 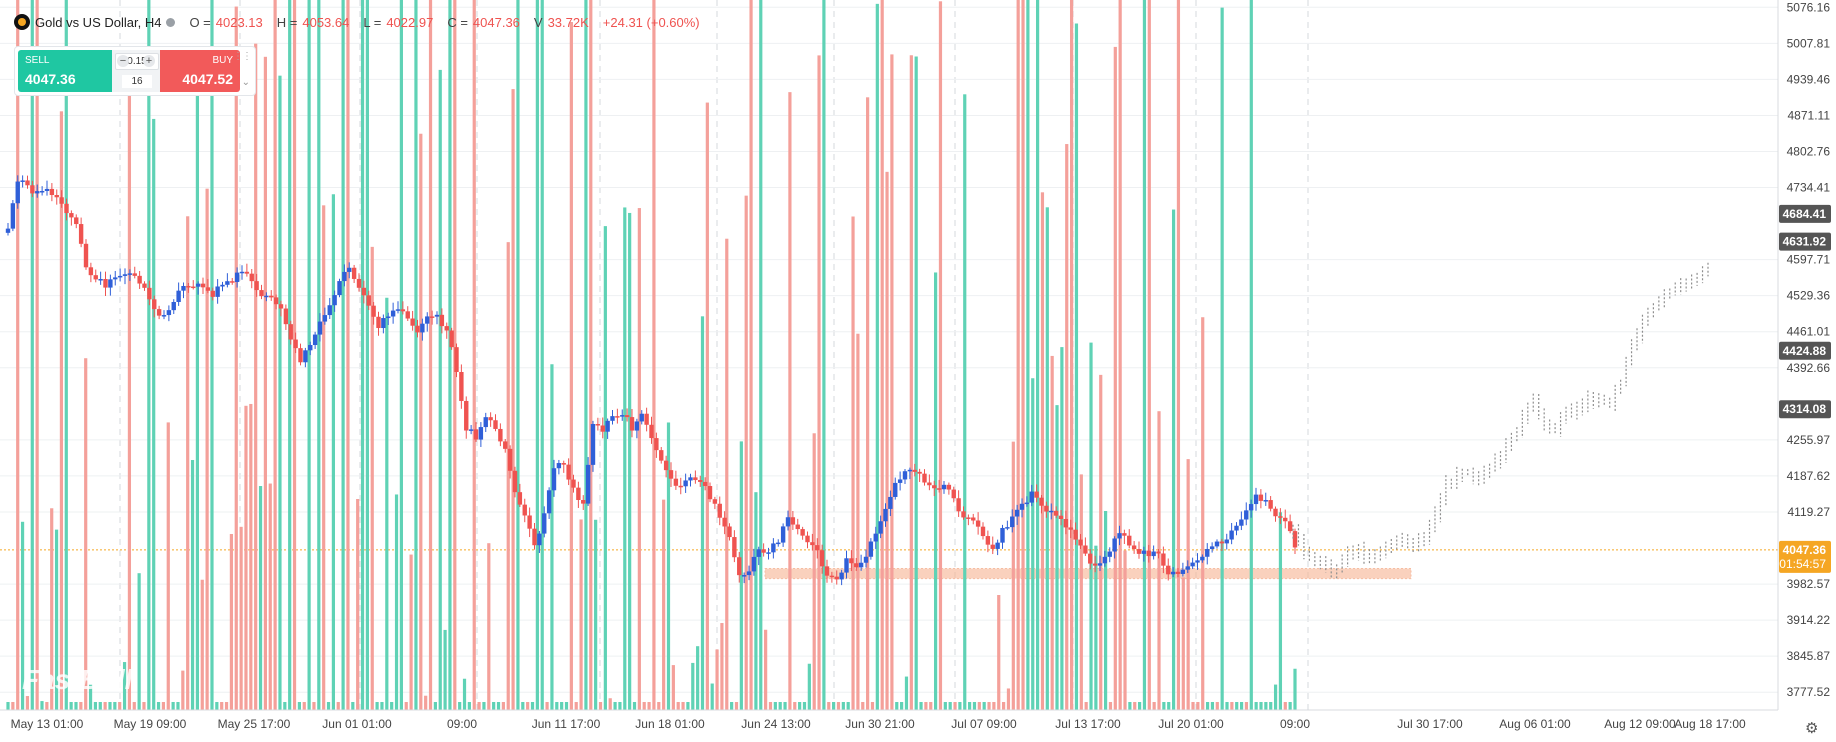 What do you see at coordinates (1500, 421) in the screenshot?
I see `projection-candles` at bounding box center [1500, 421].